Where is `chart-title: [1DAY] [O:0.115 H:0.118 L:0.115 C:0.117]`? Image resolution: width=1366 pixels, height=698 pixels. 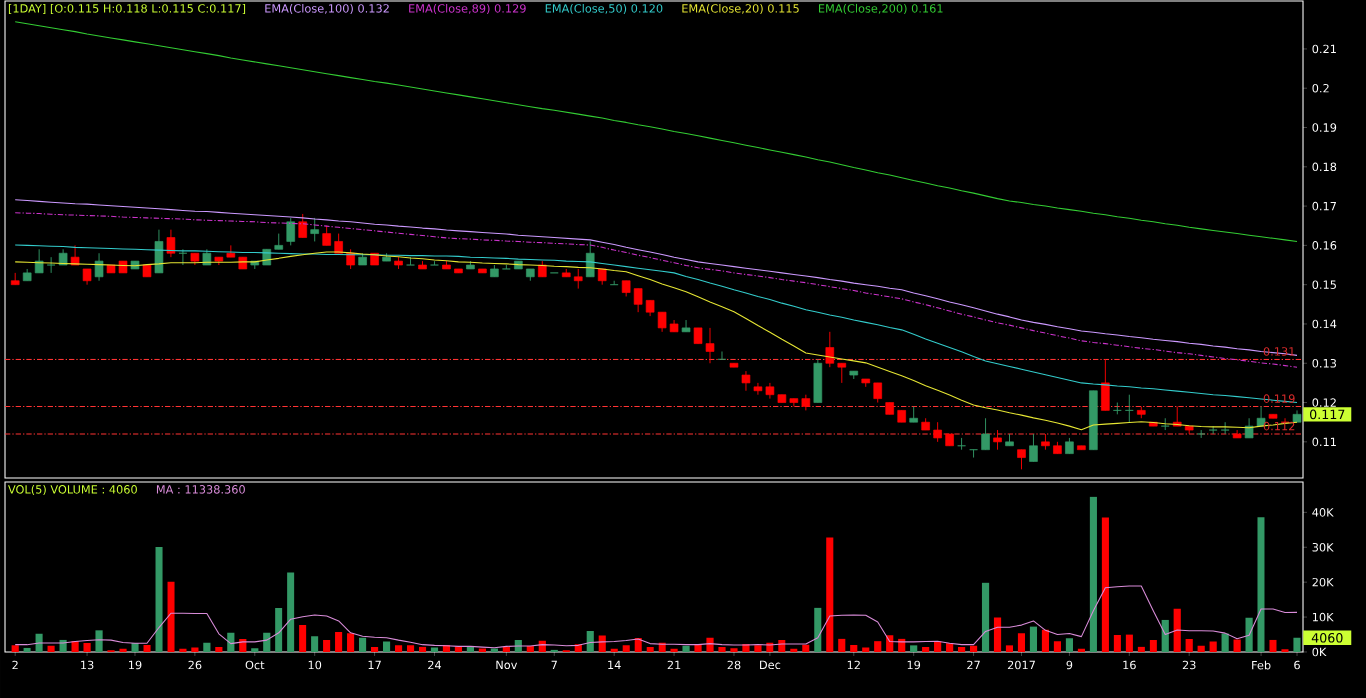 chart-title: [1DAY] [O:0.115 H:0.118 L:0.115 C:0.117] is located at coordinates (127, 9).